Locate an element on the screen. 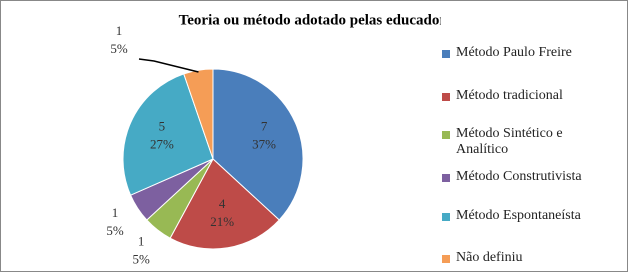 The height and width of the screenshot is (272, 628). data-label-percent: 27% is located at coordinates (162, 144).